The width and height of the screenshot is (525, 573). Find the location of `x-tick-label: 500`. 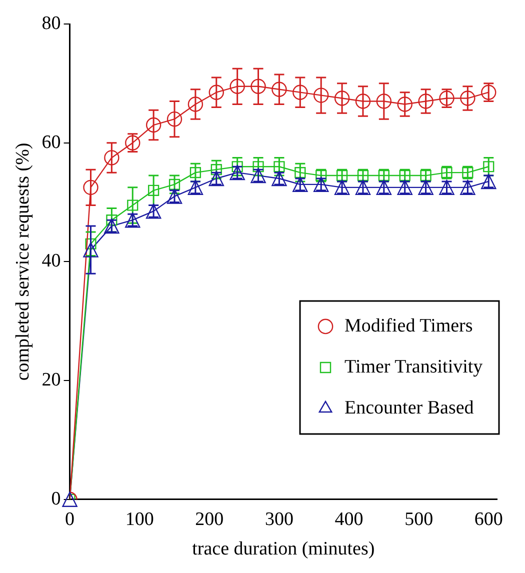

x-tick-label: 500 is located at coordinates (419, 519).